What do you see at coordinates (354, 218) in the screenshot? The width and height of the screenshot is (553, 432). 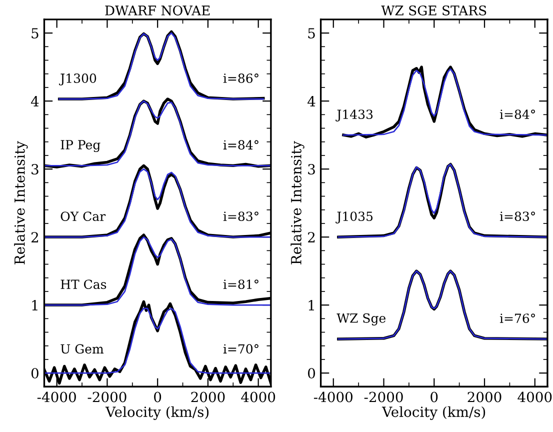 I see `series-label: J1035` at bounding box center [354, 218].